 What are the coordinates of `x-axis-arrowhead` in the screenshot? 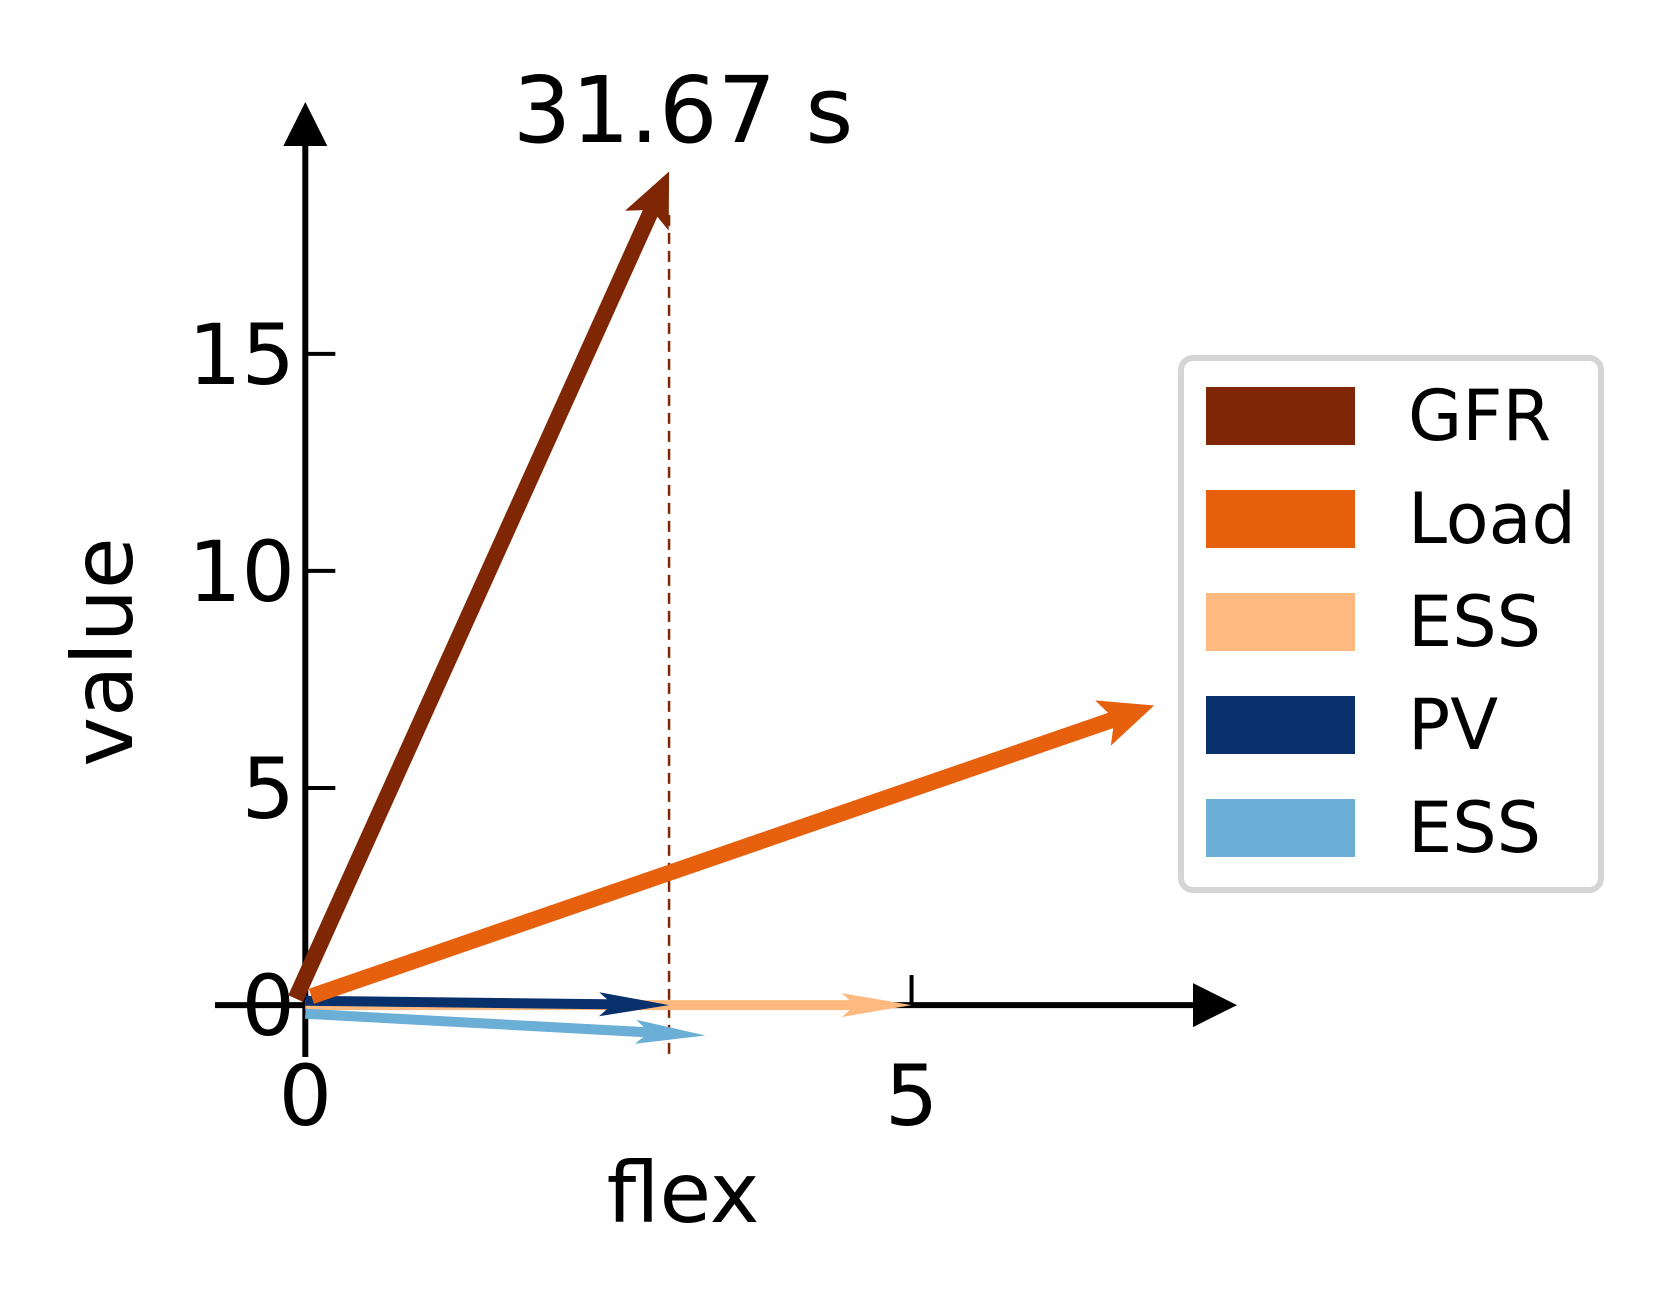 It's located at (1215, 1005).